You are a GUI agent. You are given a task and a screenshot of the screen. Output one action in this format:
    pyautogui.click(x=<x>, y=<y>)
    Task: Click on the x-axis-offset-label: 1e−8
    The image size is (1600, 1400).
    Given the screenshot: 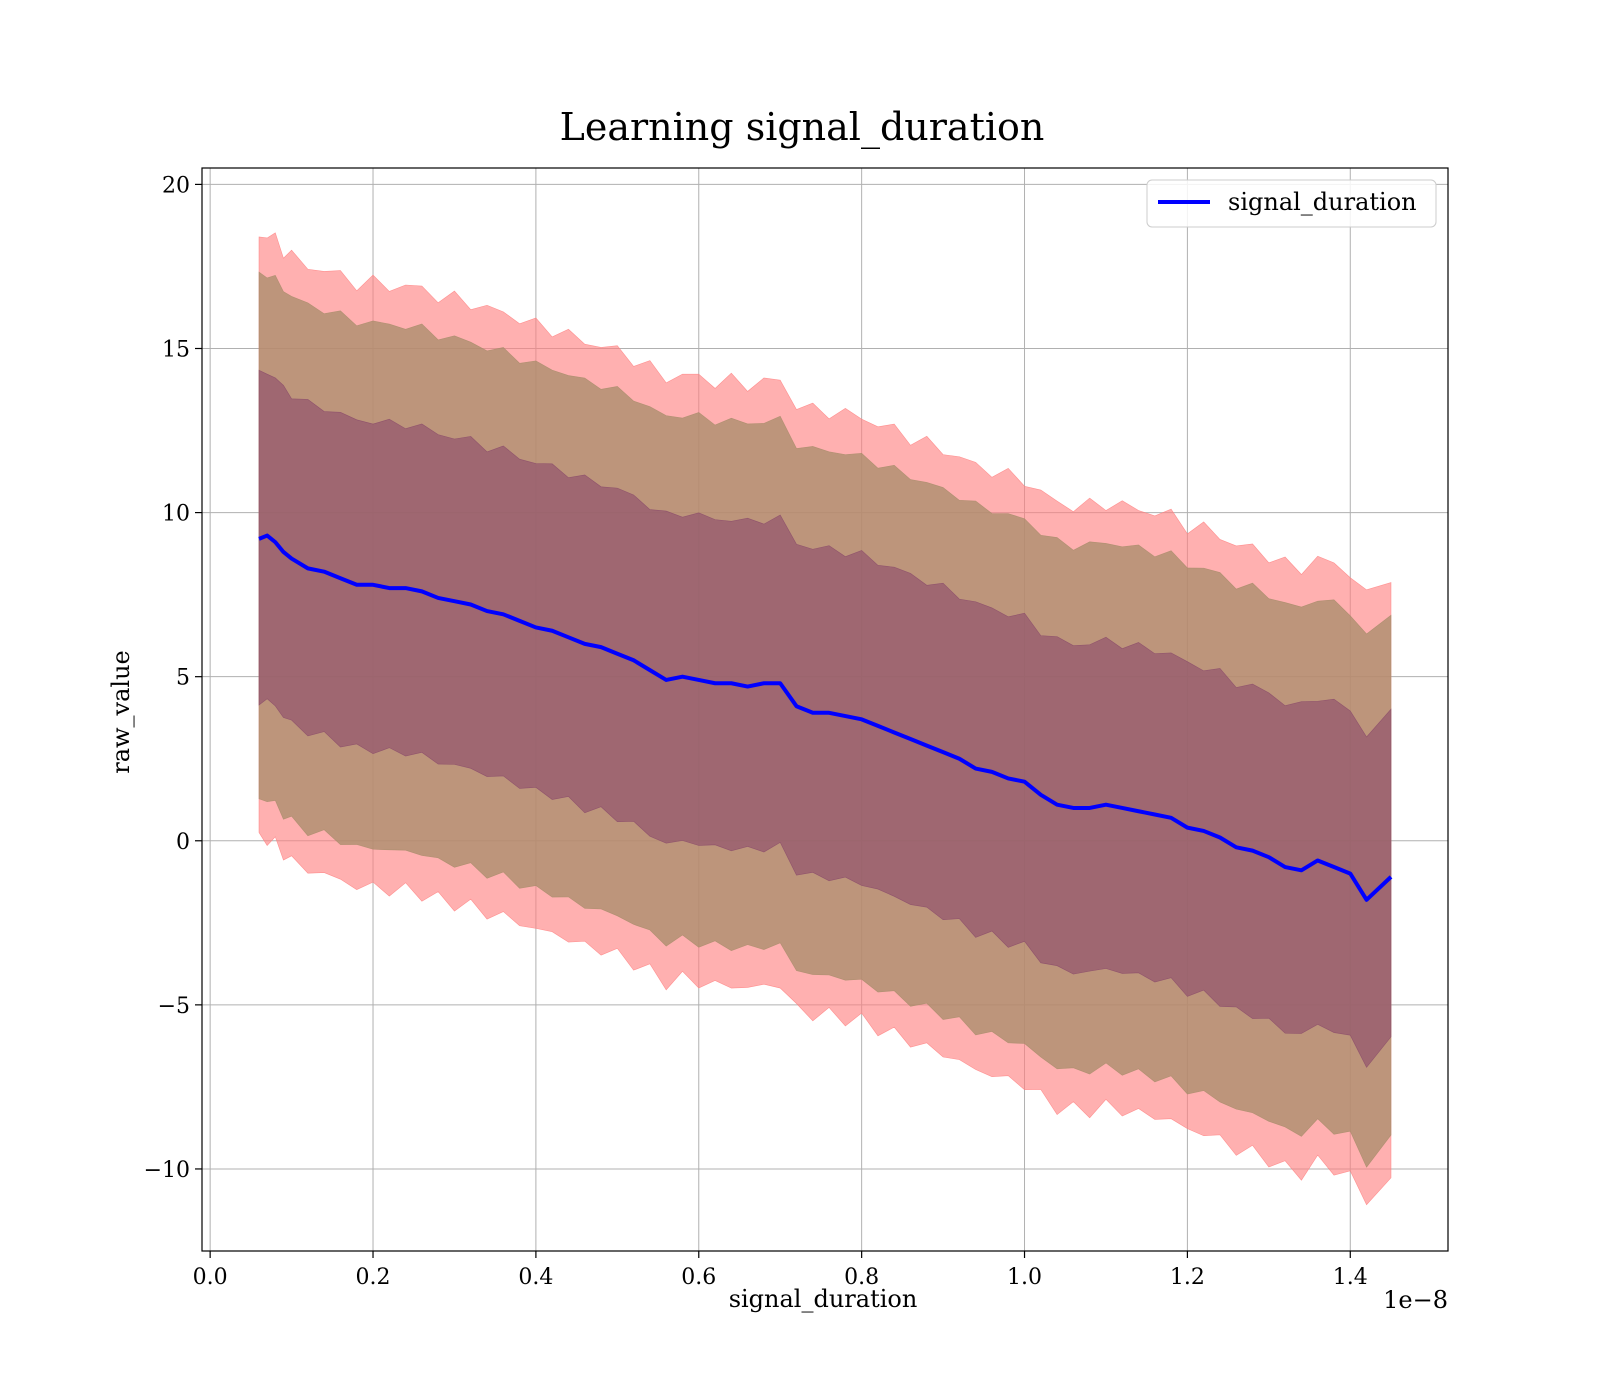 What is the action you would take?
    pyautogui.click(x=1415, y=1300)
    